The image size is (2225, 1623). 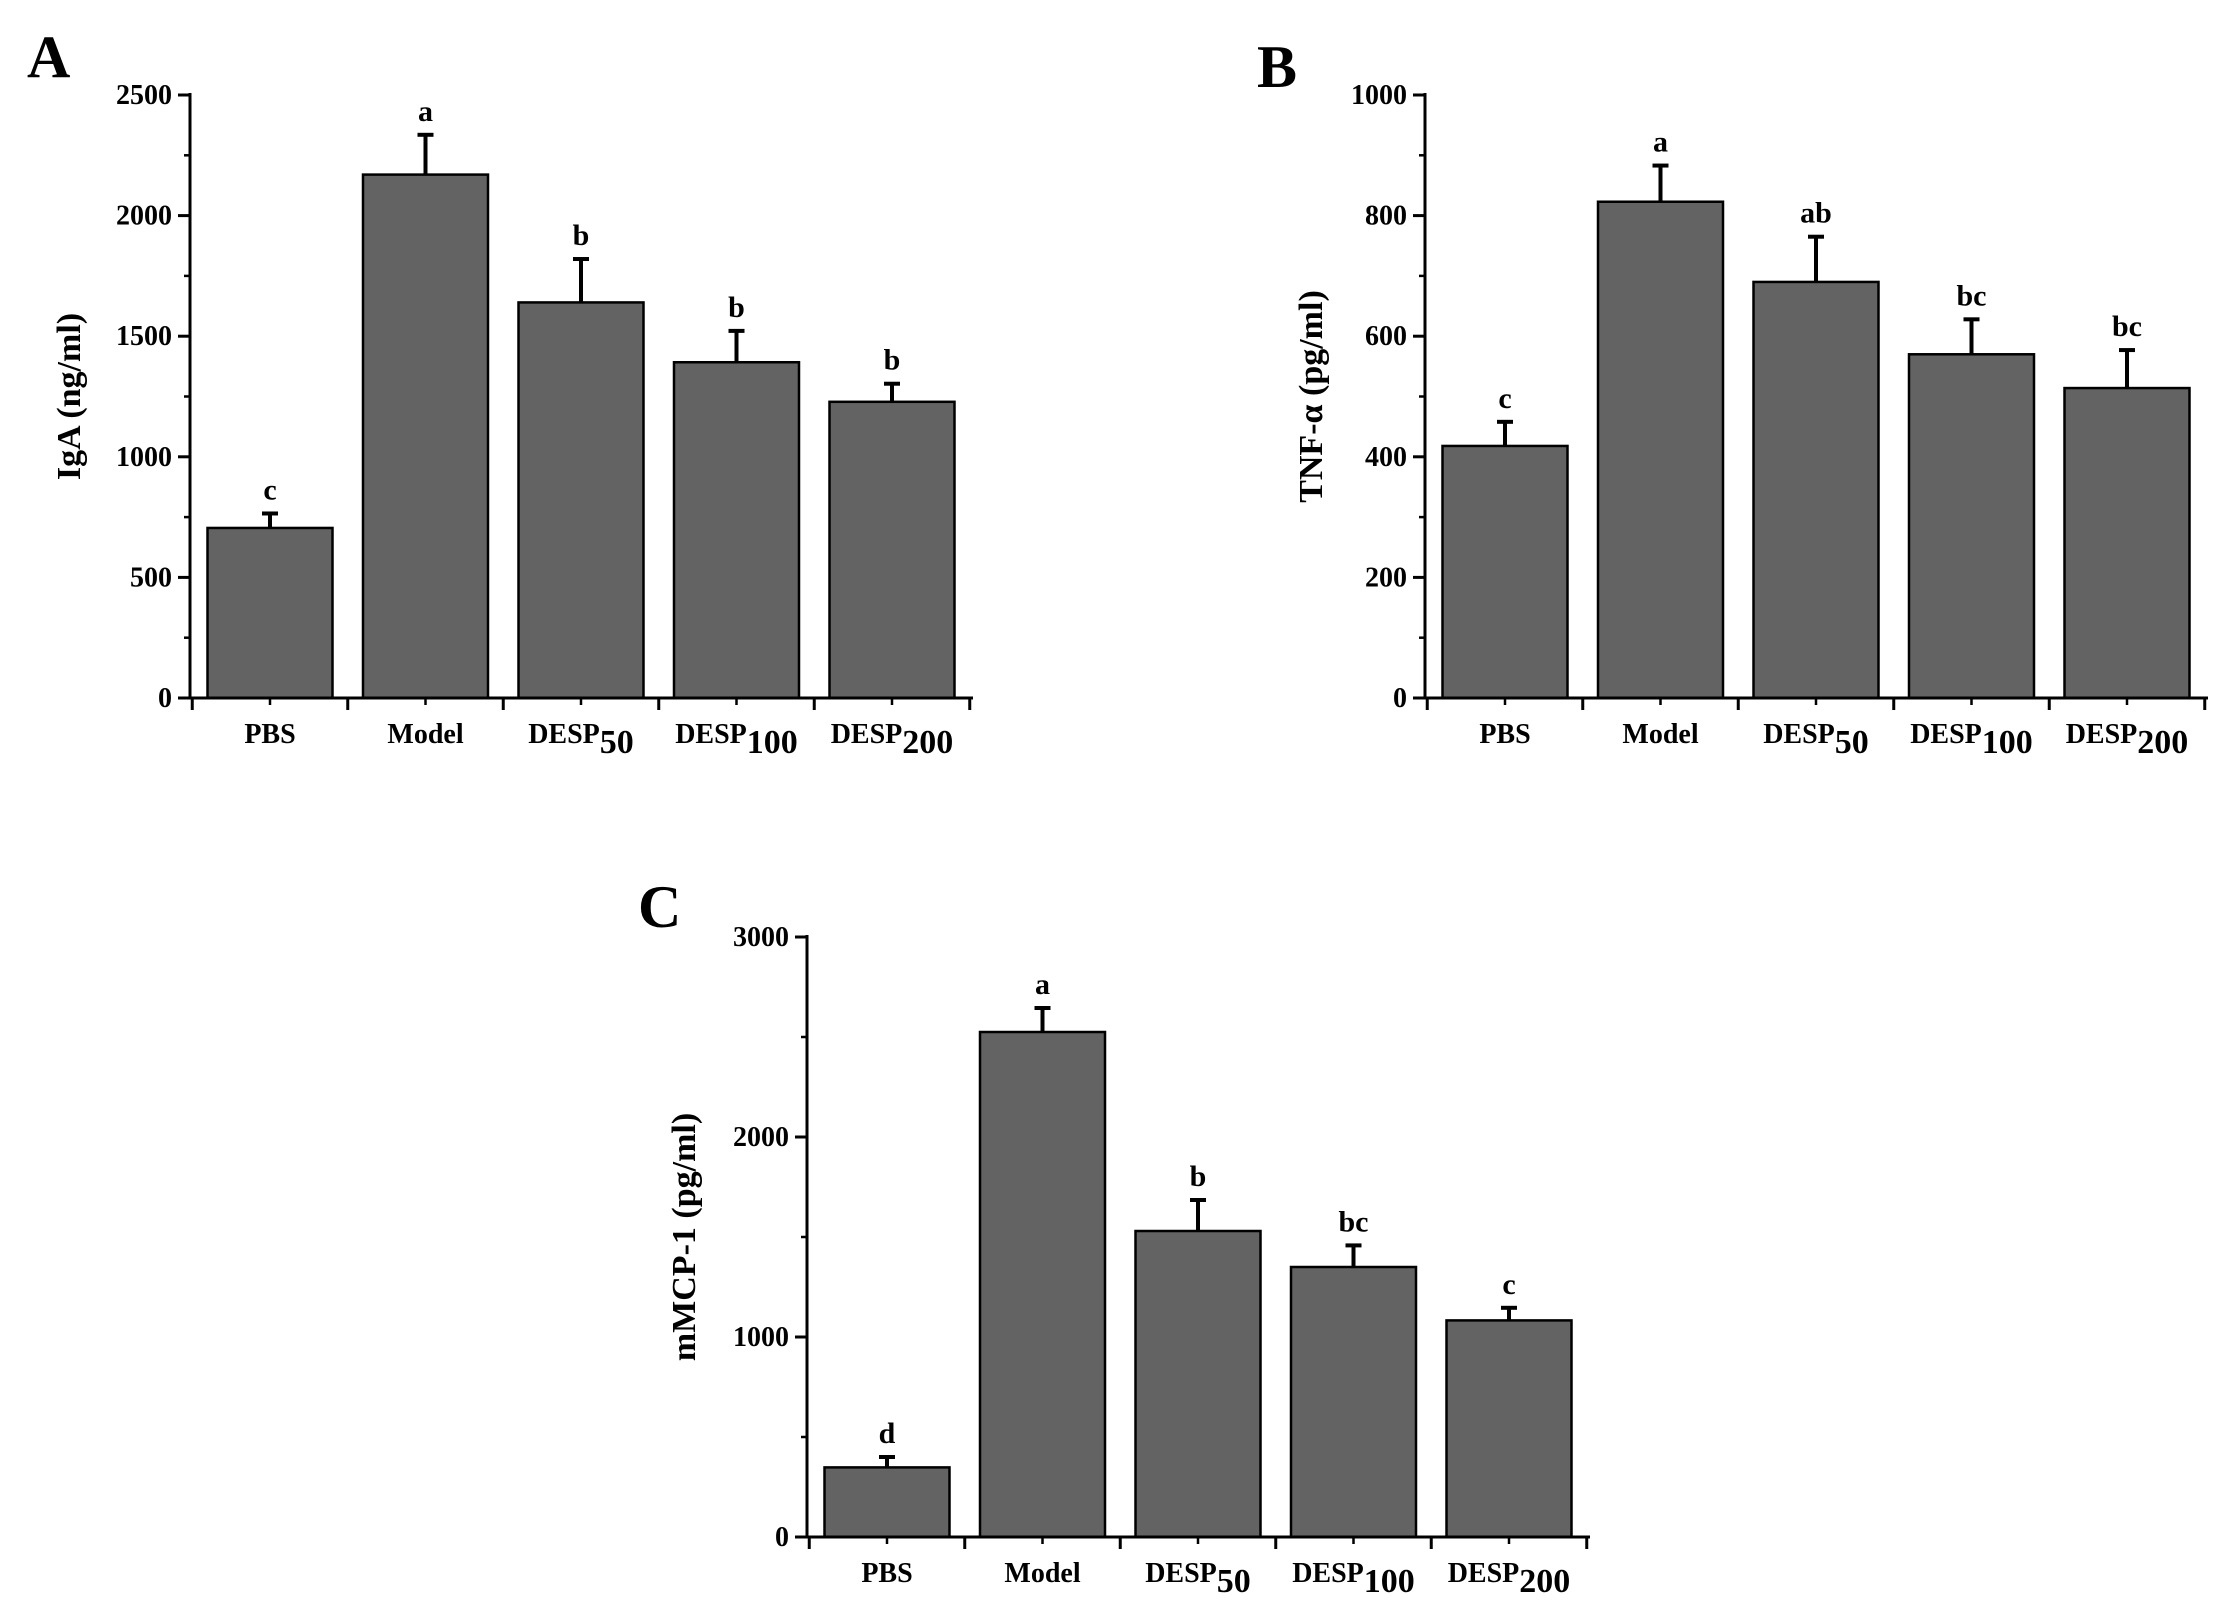 What do you see at coordinates (887, 1433) in the screenshot?
I see `significance-label: d` at bounding box center [887, 1433].